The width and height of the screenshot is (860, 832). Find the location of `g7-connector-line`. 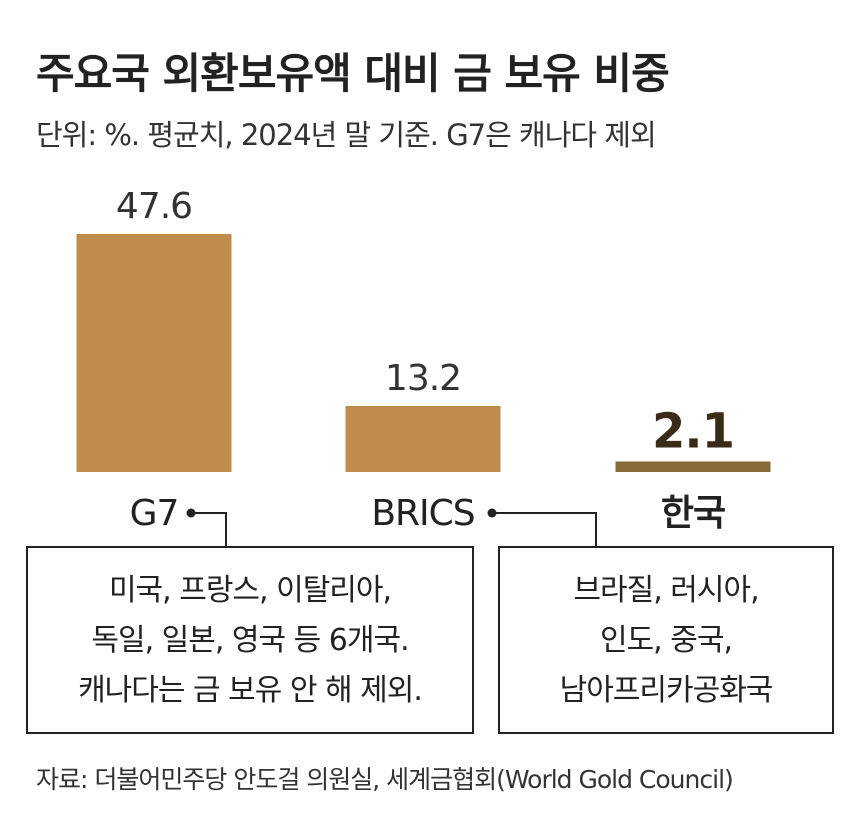

g7-connector-line is located at coordinates (209, 529).